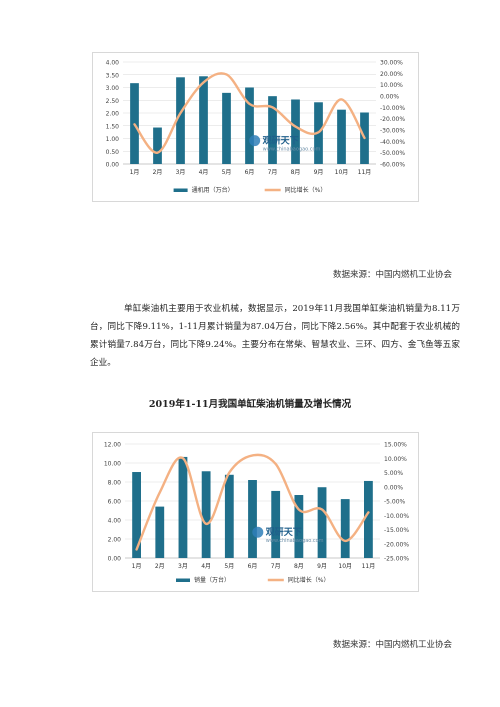 The width and height of the screenshot is (500, 707). I want to click on y-right-tick-label: -15.00%, so click(396, 530).